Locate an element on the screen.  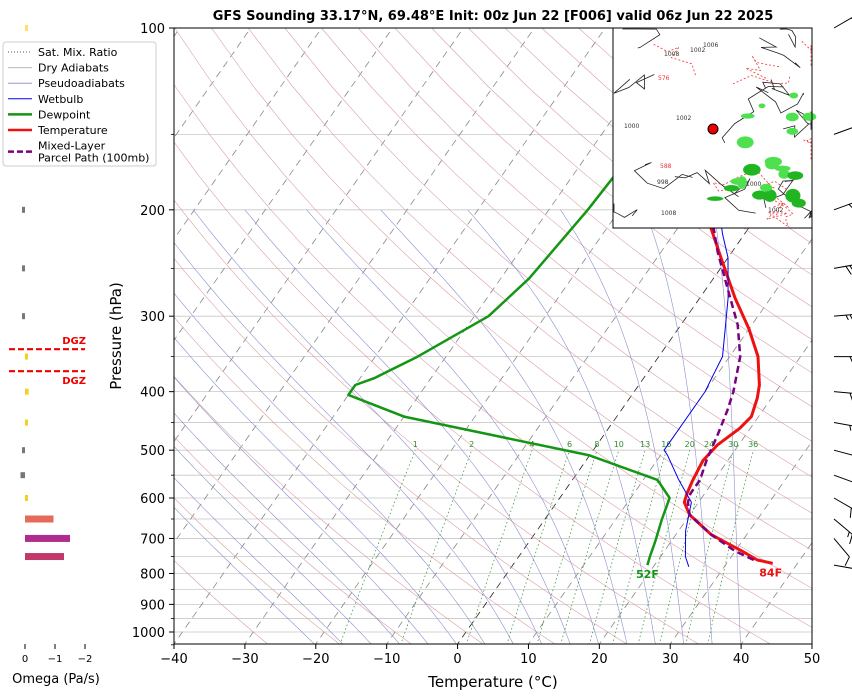
map-thickness-label: 576 is located at coordinates (664, 78).